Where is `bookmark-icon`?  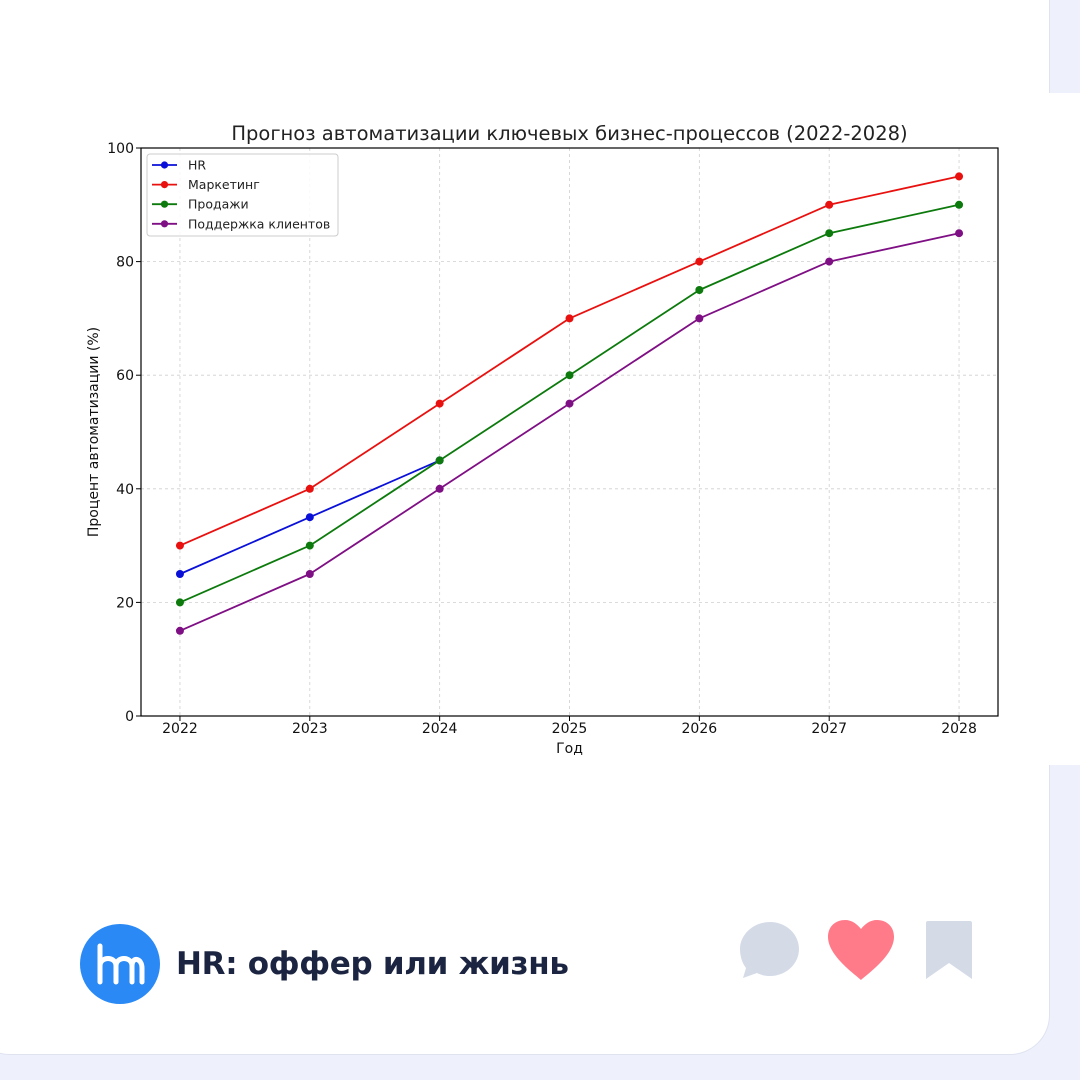
bookmark-icon is located at coordinates (949, 950).